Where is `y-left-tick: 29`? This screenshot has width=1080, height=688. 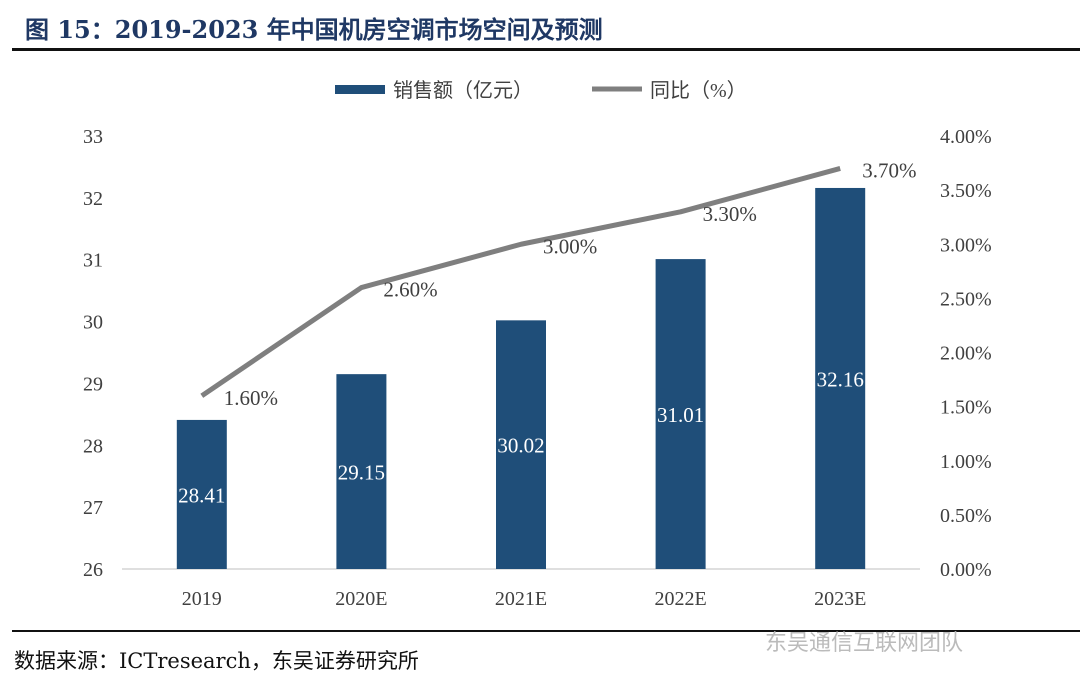
y-left-tick: 29 is located at coordinates (93, 384).